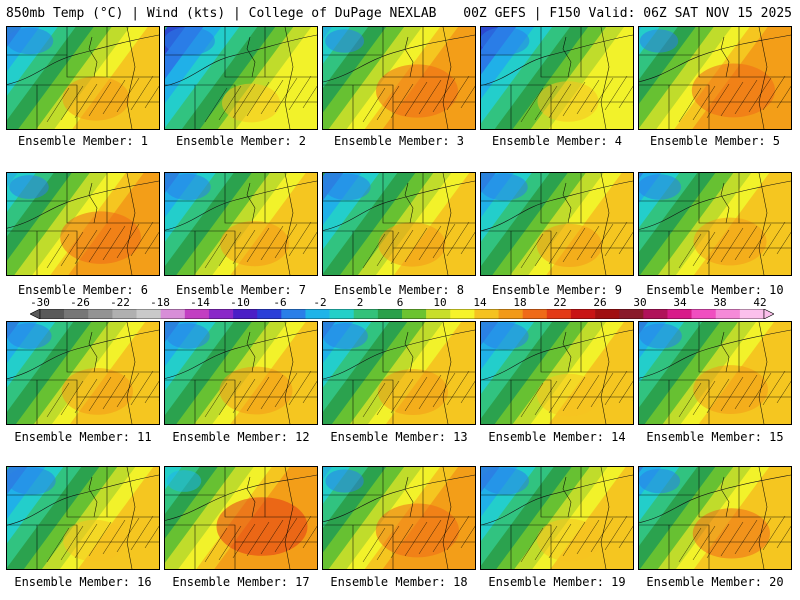 The height and width of the screenshot is (600, 800). Describe the element at coordinates (35, 314) in the screenshot. I see `colorbar-left-arrow` at that location.